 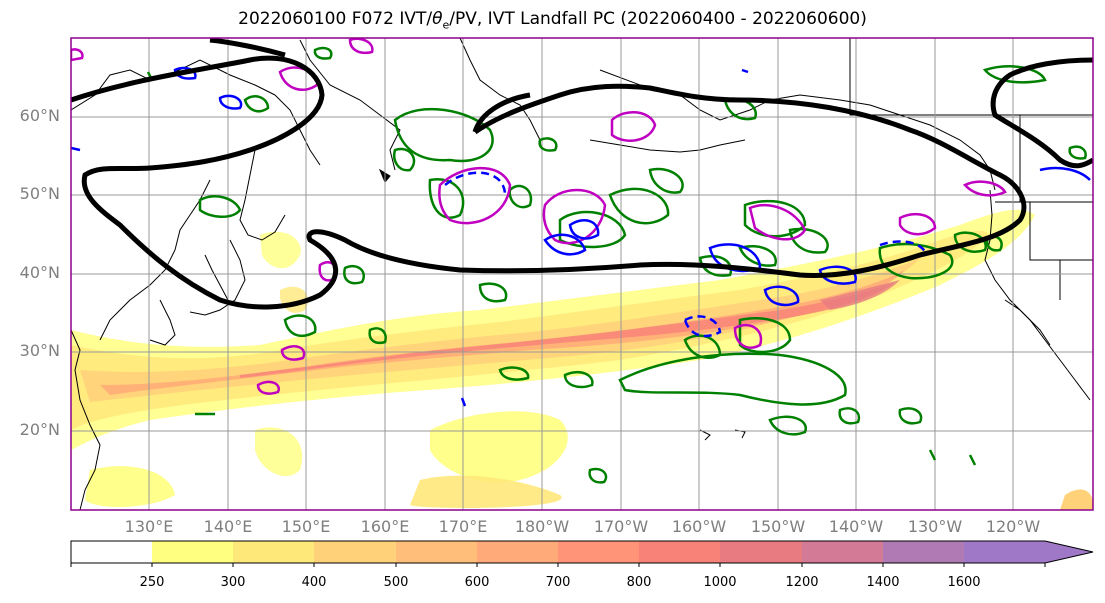 I want to click on lon-label-160w: 160°W, so click(x=699, y=526).